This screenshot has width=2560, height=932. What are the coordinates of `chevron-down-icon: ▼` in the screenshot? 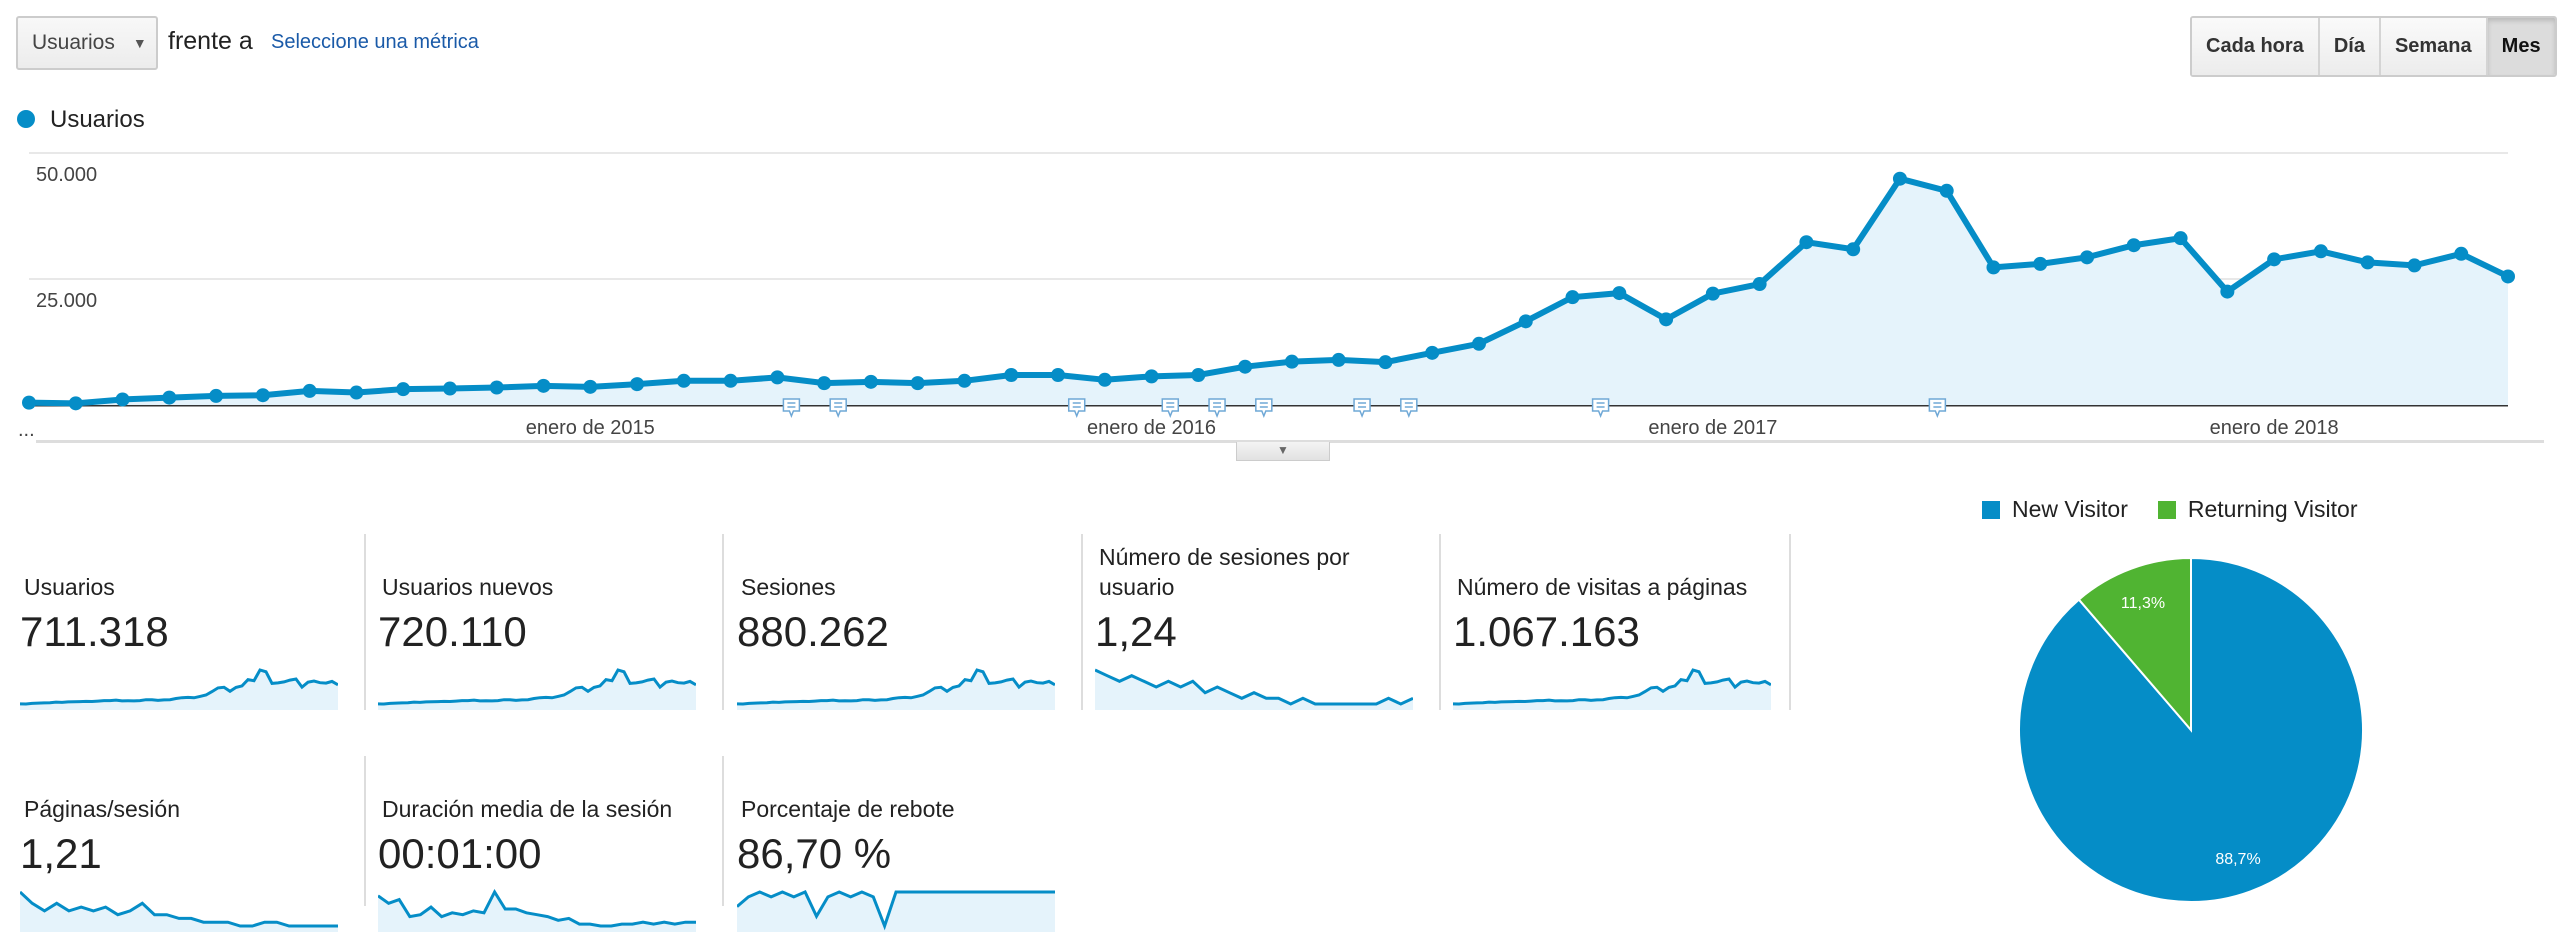 It's located at (139, 43).